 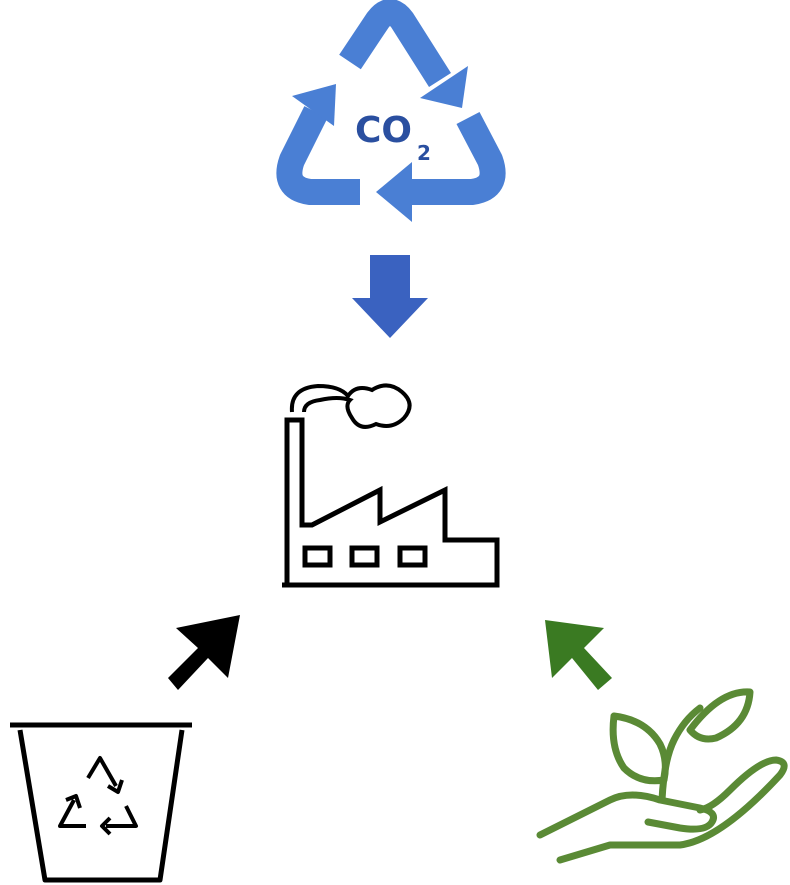 I want to click on recycle-bin, so click(x=101, y=802).